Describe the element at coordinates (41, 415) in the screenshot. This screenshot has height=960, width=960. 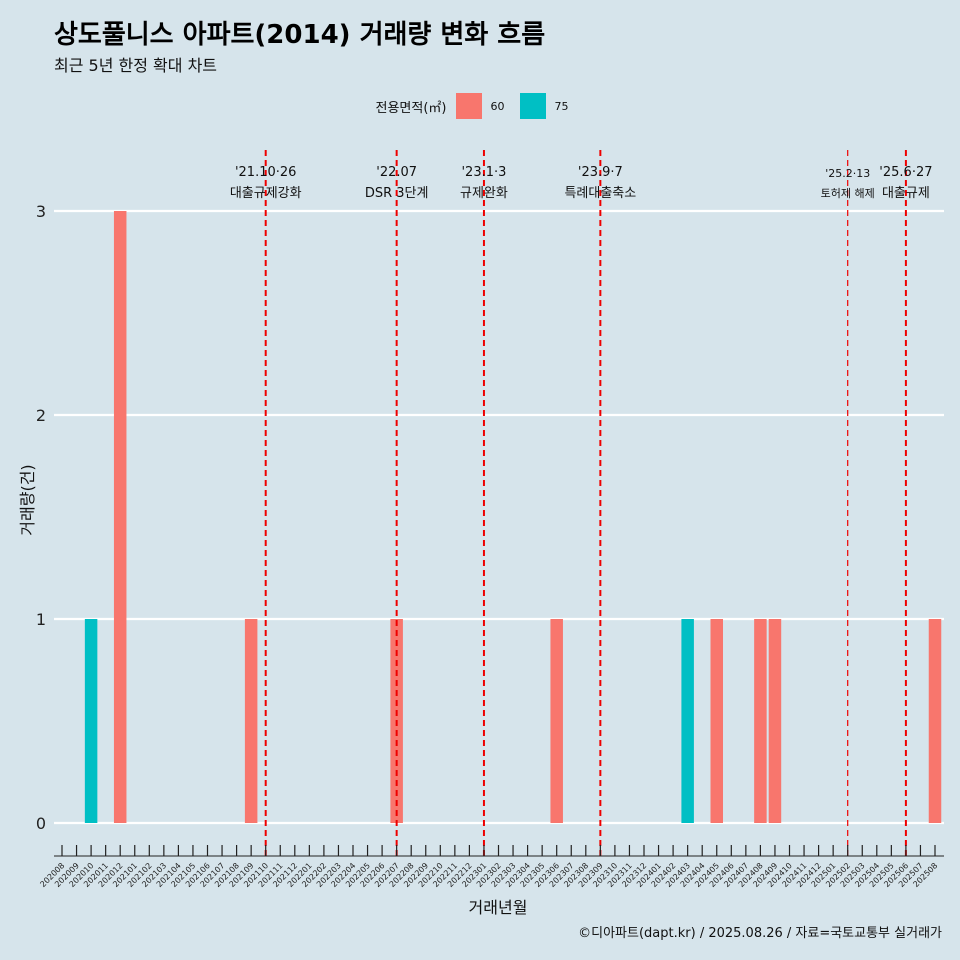
I see `y-tick-label-2: 2` at that location.